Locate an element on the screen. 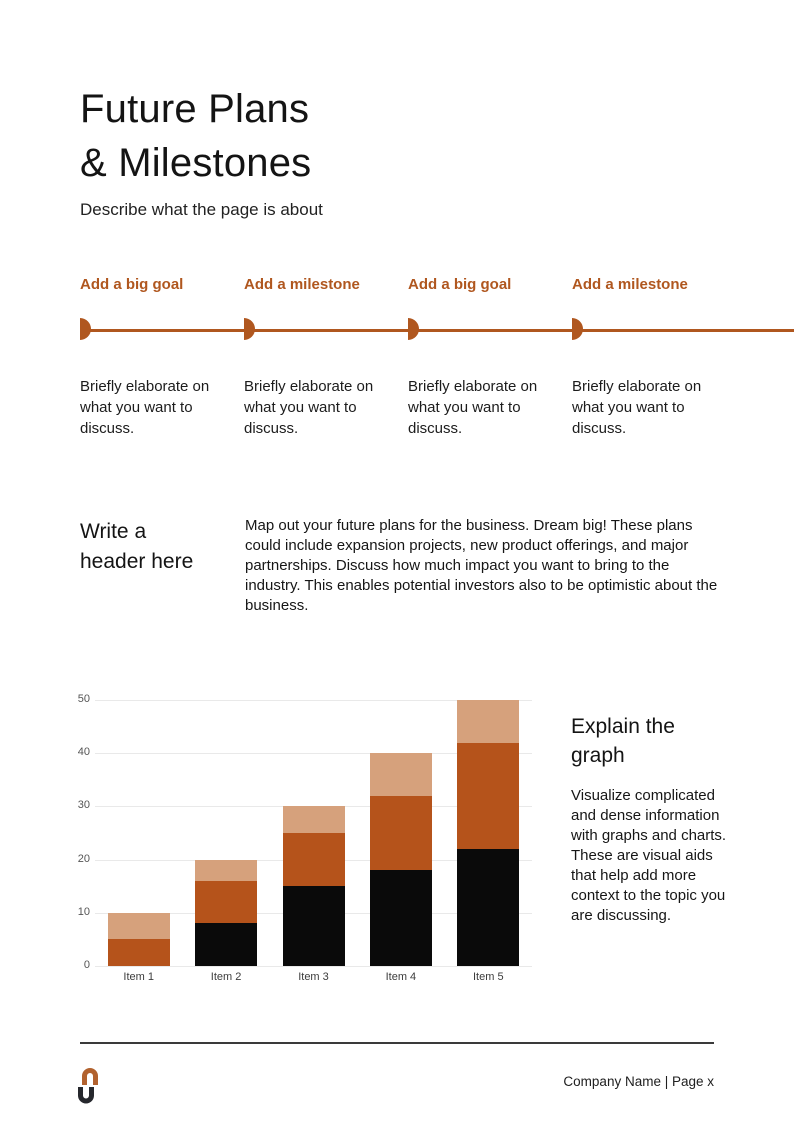  timeline-label-3: Add a big goal is located at coordinates (460, 284).